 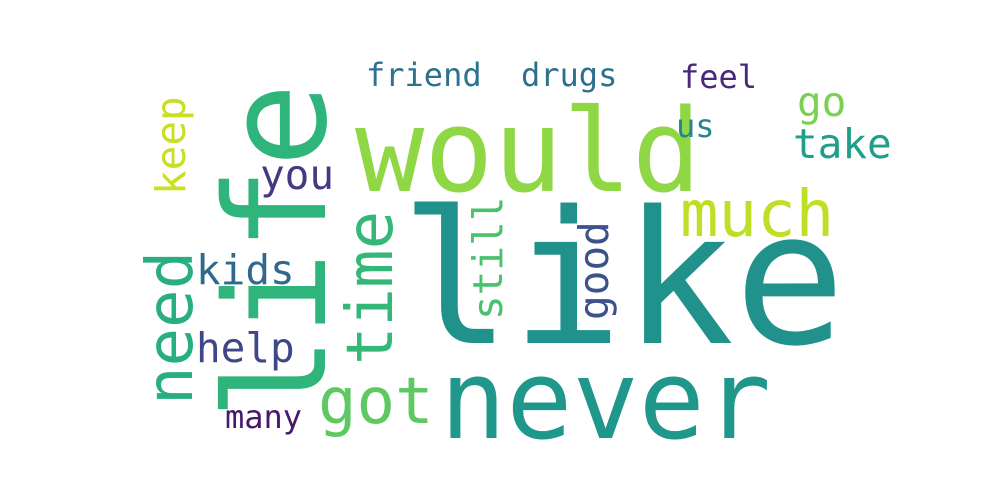 I want to click on word-time: time, so click(x=371, y=288).